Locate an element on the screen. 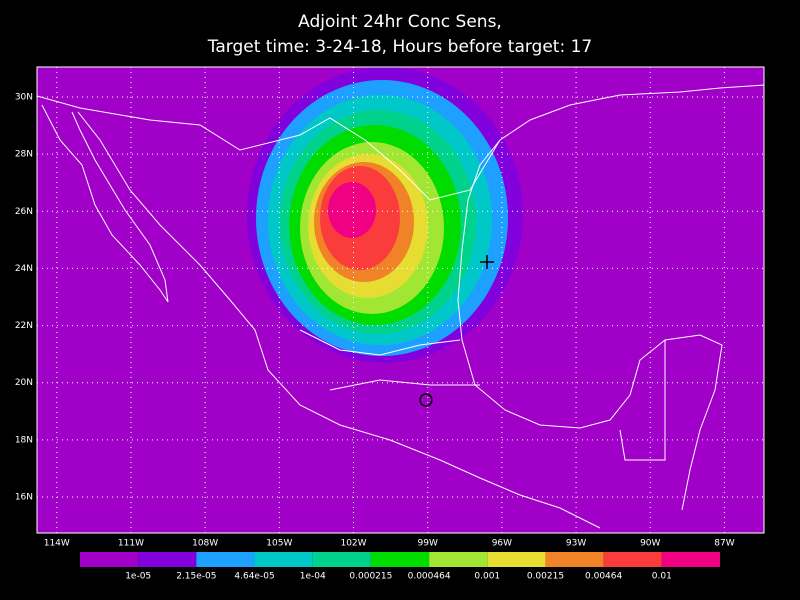 This screenshot has height=600, width=800. lon-tick-label: 93W is located at coordinates (576, 544).